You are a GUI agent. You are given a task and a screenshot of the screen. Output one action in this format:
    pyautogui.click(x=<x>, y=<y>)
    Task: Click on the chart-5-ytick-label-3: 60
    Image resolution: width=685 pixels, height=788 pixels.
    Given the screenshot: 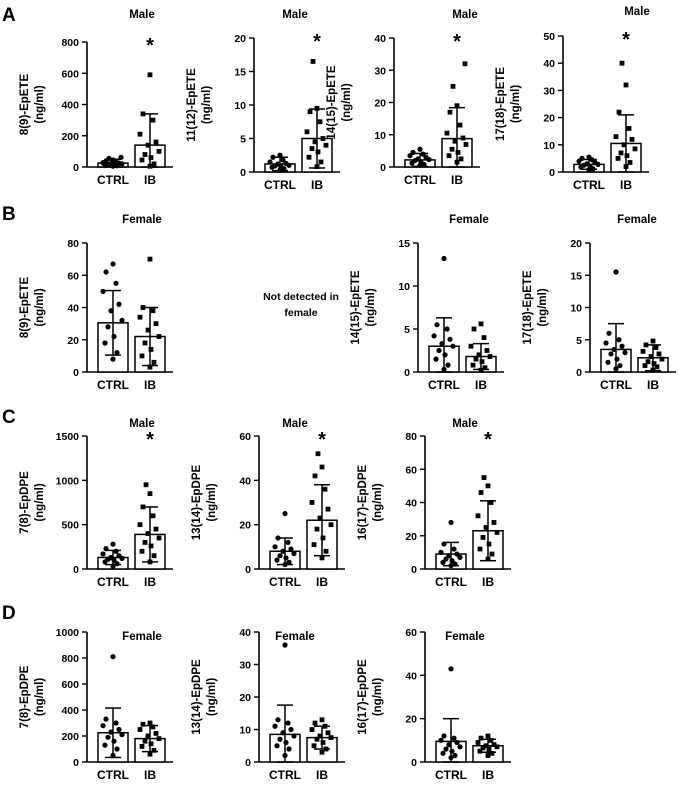 What is the action you would take?
    pyautogui.click(x=73, y=276)
    